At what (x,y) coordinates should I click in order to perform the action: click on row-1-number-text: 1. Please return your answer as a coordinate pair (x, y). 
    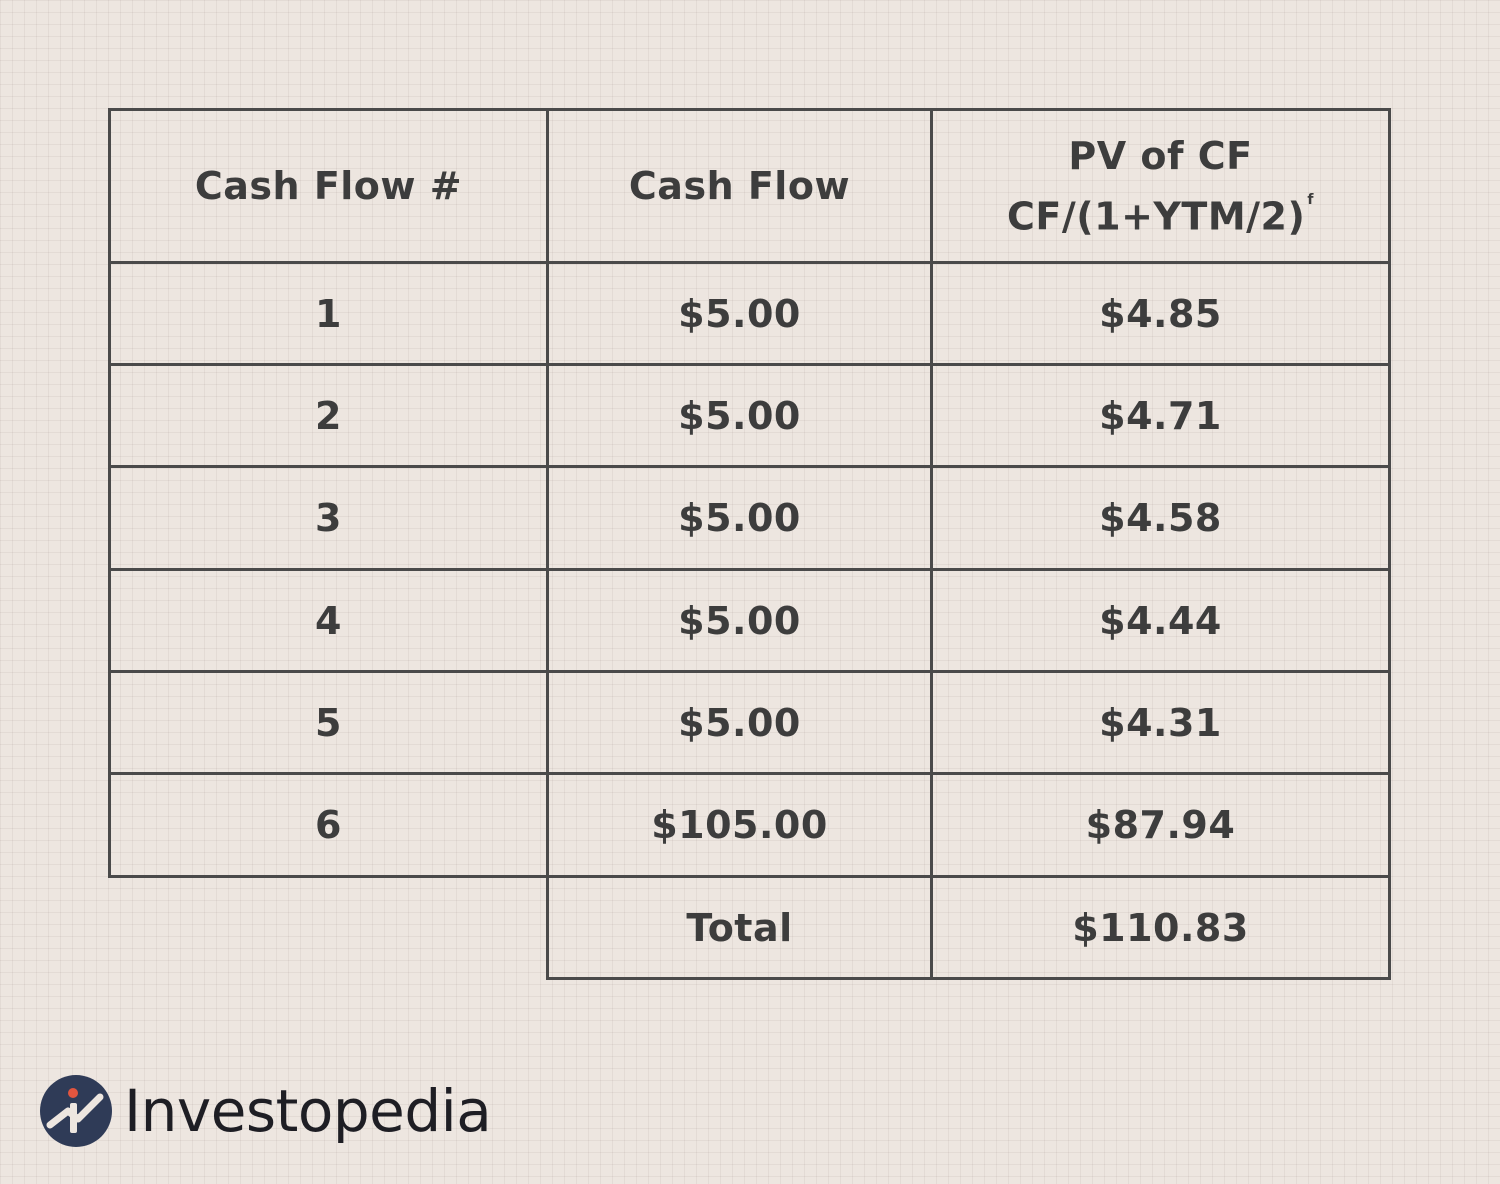
    Looking at the image, I should click on (328, 313).